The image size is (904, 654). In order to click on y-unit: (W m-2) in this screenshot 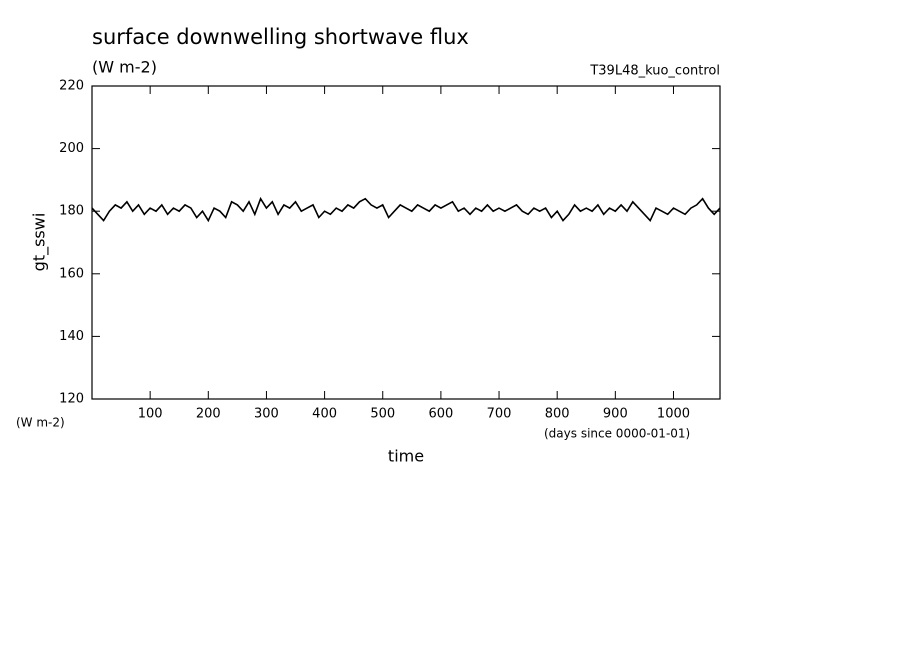, I will do `click(40, 423)`.